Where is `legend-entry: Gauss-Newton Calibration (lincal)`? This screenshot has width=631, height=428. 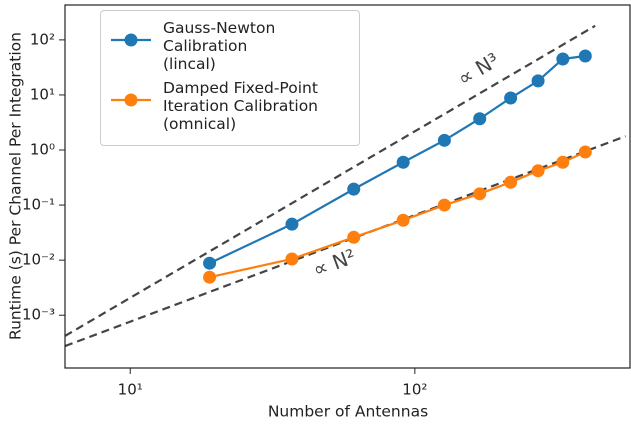 legend-entry: Gauss-Newton Calibration (lincal) is located at coordinates (234, 46).